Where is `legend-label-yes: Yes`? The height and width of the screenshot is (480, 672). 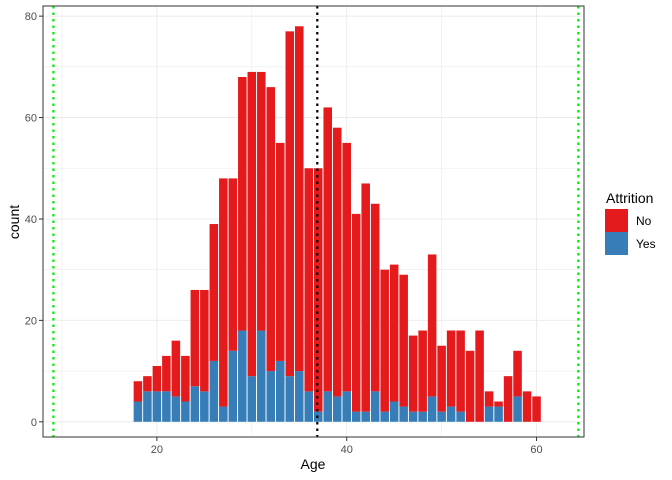 legend-label-yes: Yes is located at coordinates (646, 244).